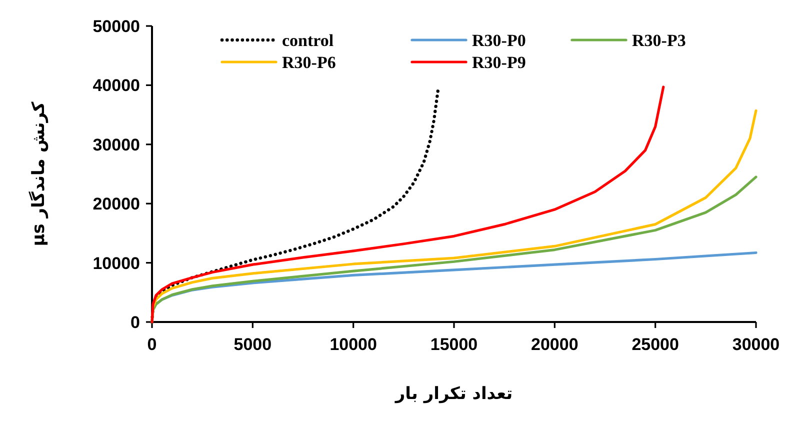 This screenshot has height=423, width=788. I want to click on legend-label: R30-P0, so click(499, 40).